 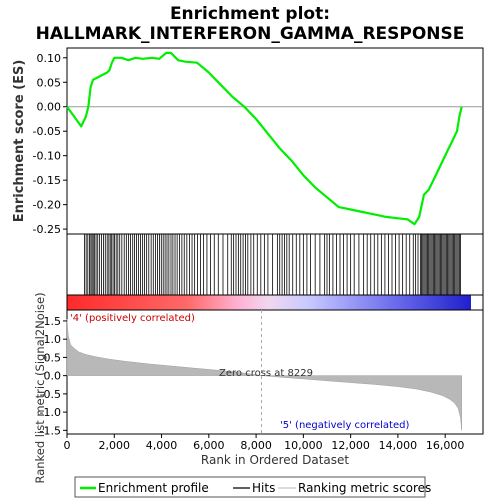 I want to click on x-tick-label: 16,000, so click(x=445, y=445).